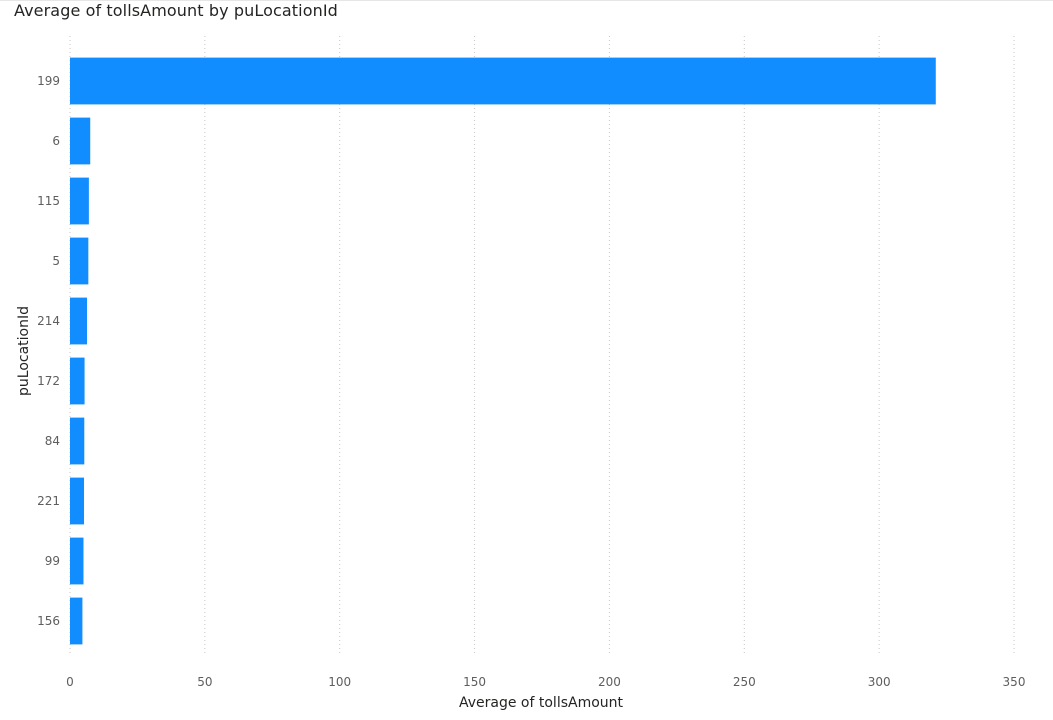 Image resolution: width=1053 pixels, height=720 pixels. I want to click on y-tick-label: 172, so click(48, 381).